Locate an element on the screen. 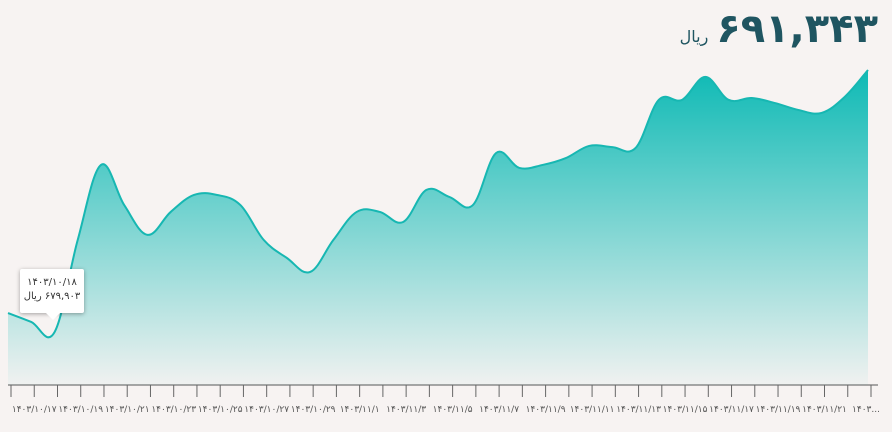 This screenshot has width=892, height=432. x-tick-label: ۱۴۰۳/۱۰/۲۳ is located at coordinates (173, 410).